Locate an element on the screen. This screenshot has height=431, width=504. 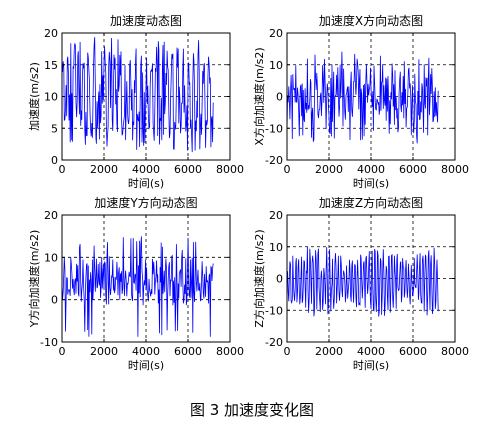
y-axis-label: X方向加速度(m/s2) is located at coordinates (259, 96).